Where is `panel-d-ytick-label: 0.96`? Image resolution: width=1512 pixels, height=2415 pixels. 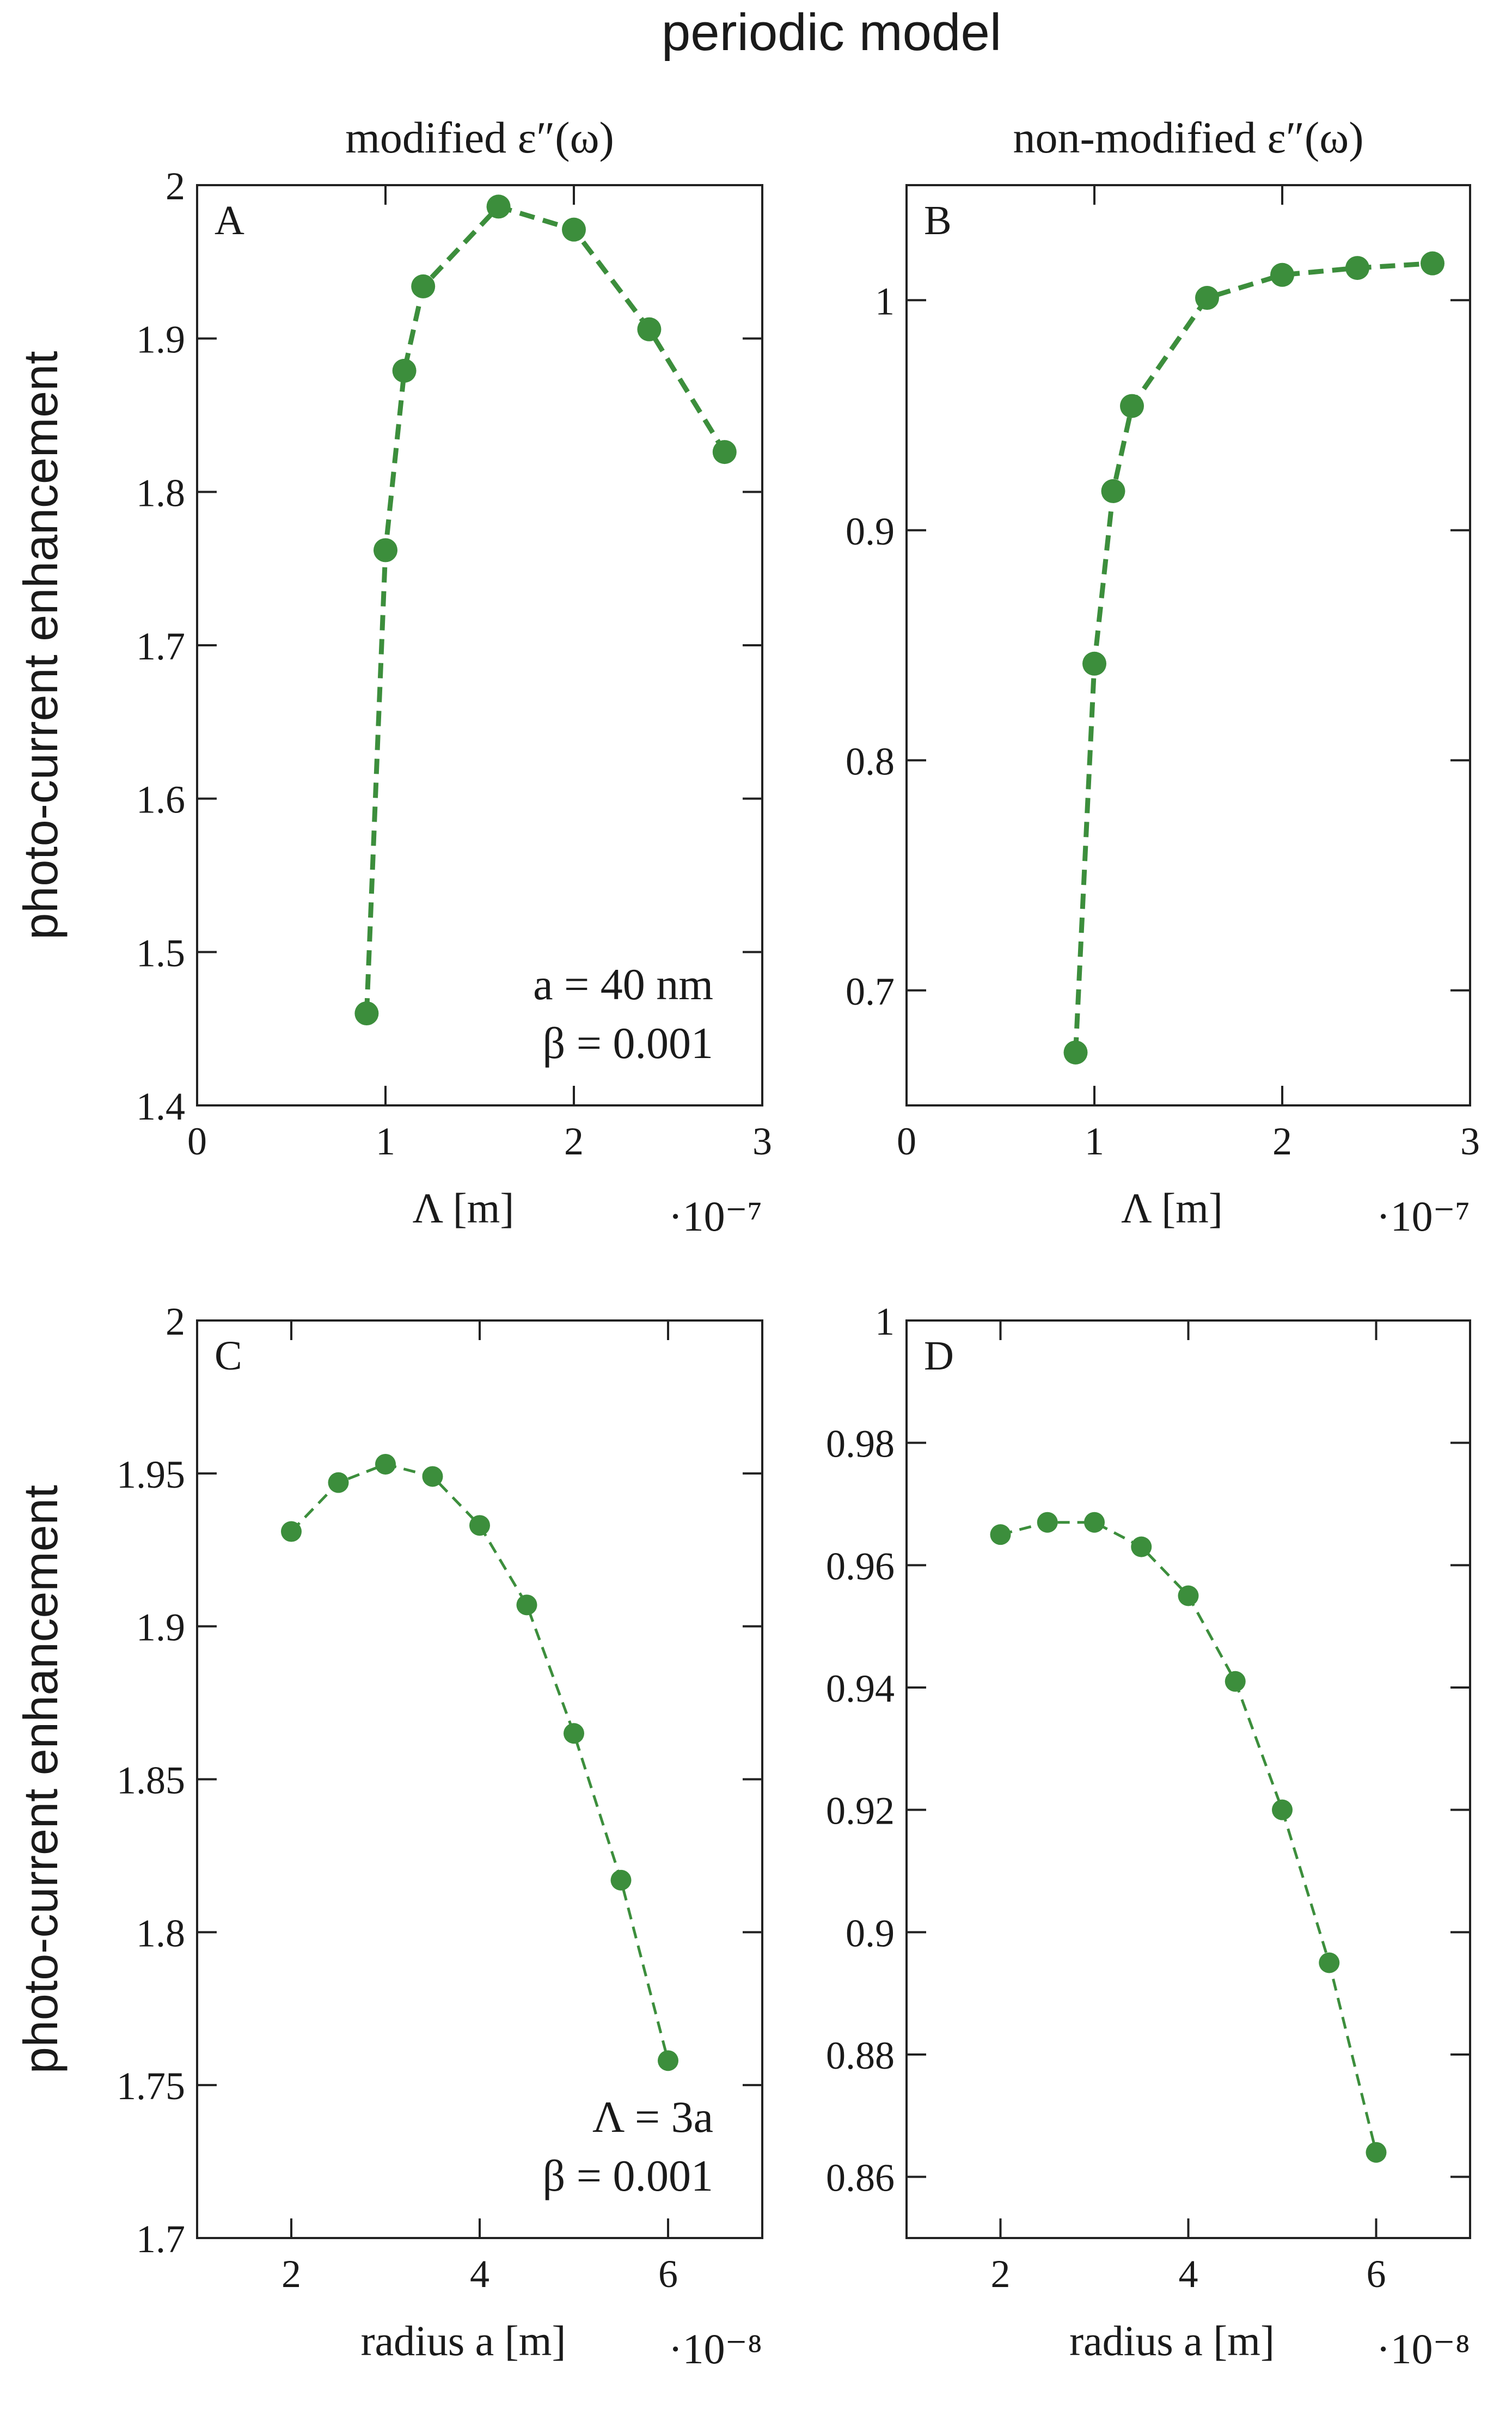 panel-d-ytick-label: 0.96 is located at coordinates (860, 1566).